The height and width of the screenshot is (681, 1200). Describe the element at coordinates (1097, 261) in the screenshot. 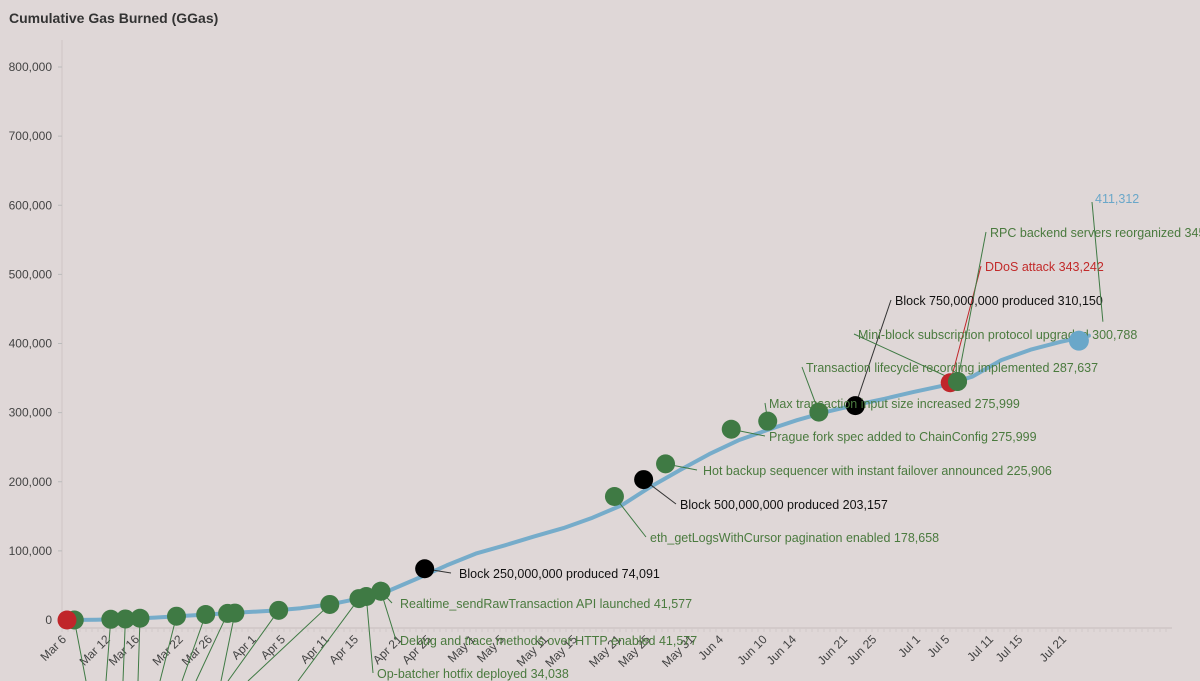

I see `end-leader-line` at that location.